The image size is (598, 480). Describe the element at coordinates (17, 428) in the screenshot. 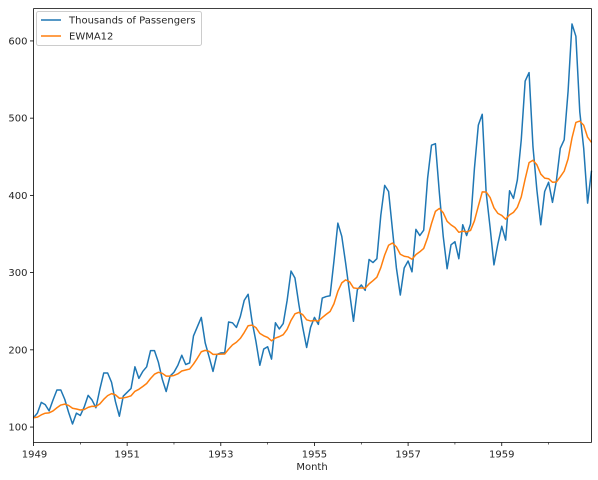

I see `y-tick-label: 100` at that location.